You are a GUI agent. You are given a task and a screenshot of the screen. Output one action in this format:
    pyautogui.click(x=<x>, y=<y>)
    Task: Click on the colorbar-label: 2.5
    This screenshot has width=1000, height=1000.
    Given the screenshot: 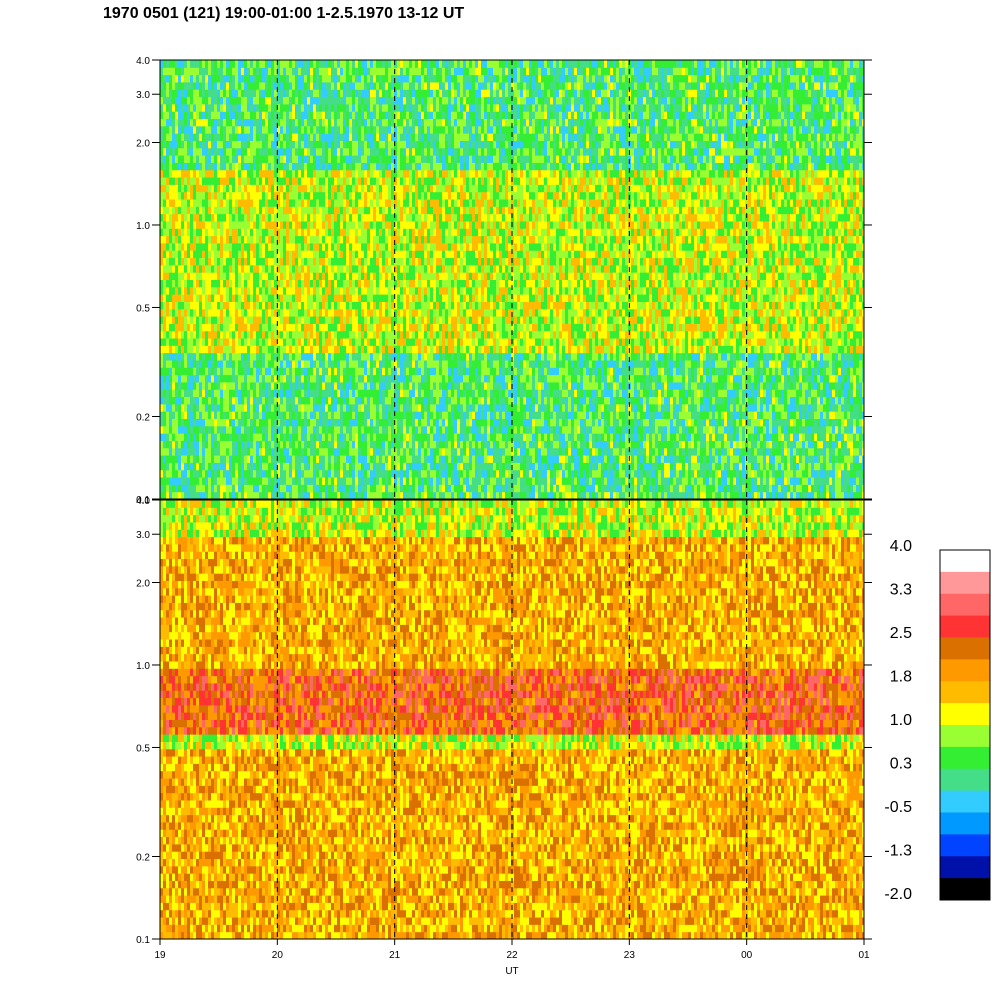 What is the action you would take?
    pyautogui.click(x=901, y=633)
    